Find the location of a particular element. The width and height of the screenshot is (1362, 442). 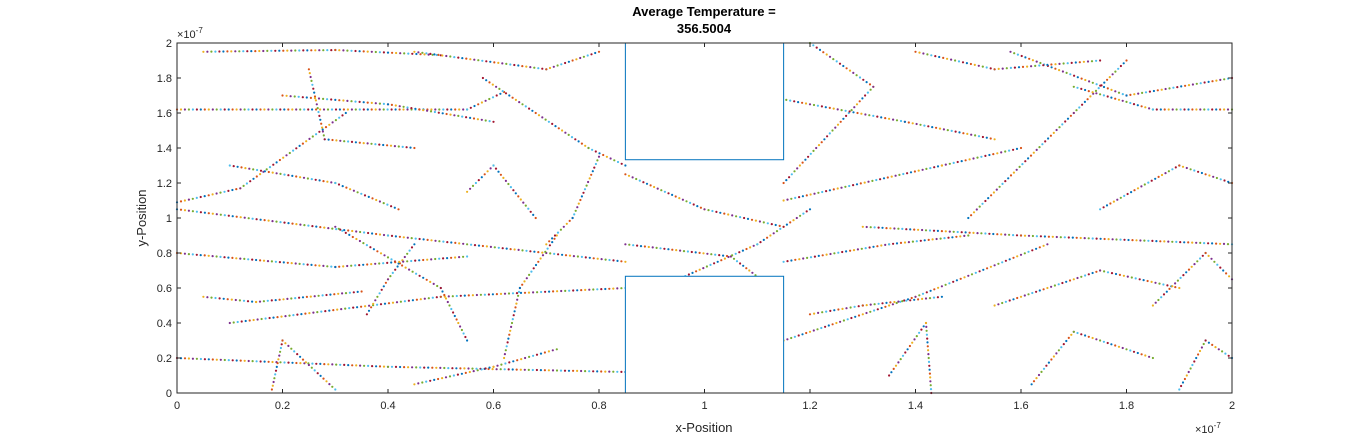

x-multiplier: ×10⁻⁷ is located at coordinates (1208, 428).